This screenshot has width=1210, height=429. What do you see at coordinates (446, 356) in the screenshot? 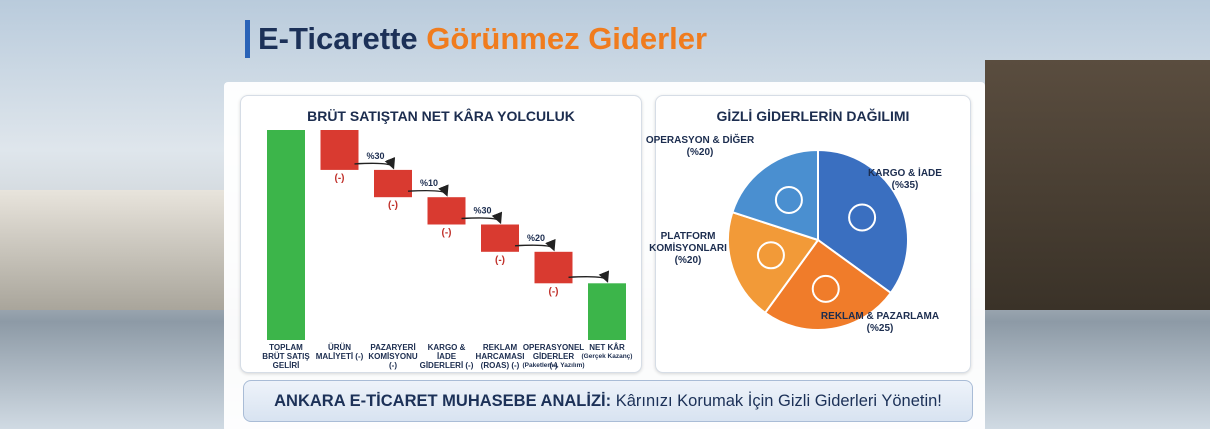
I see `x-tick-label: KARGO & İADE GİDERLERİ (-)` at bounding box center [446, 356].